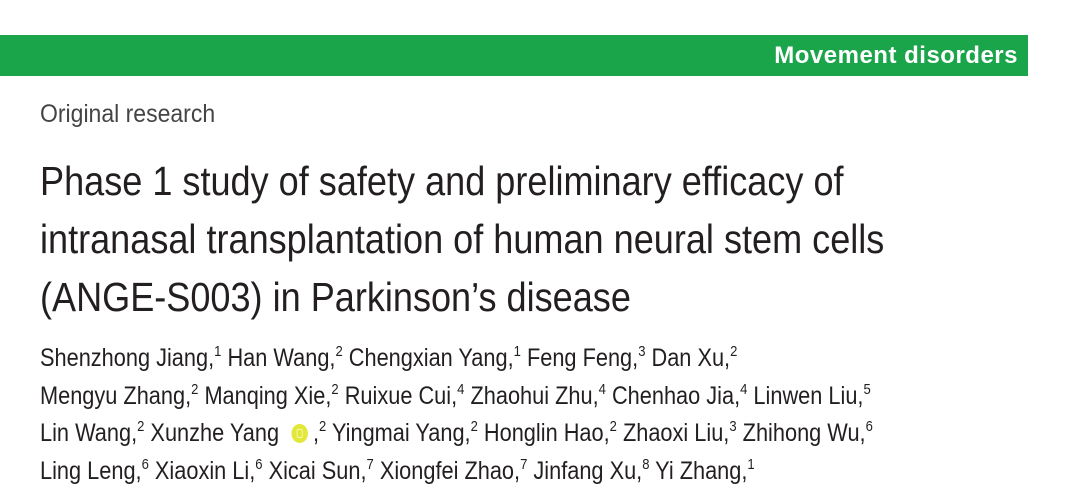 The image size is (1078, 494). What do you see at coordinates (646, 464) in the screenshot?
I see `affiliation-number: 8` at bounding box center [646, 464].